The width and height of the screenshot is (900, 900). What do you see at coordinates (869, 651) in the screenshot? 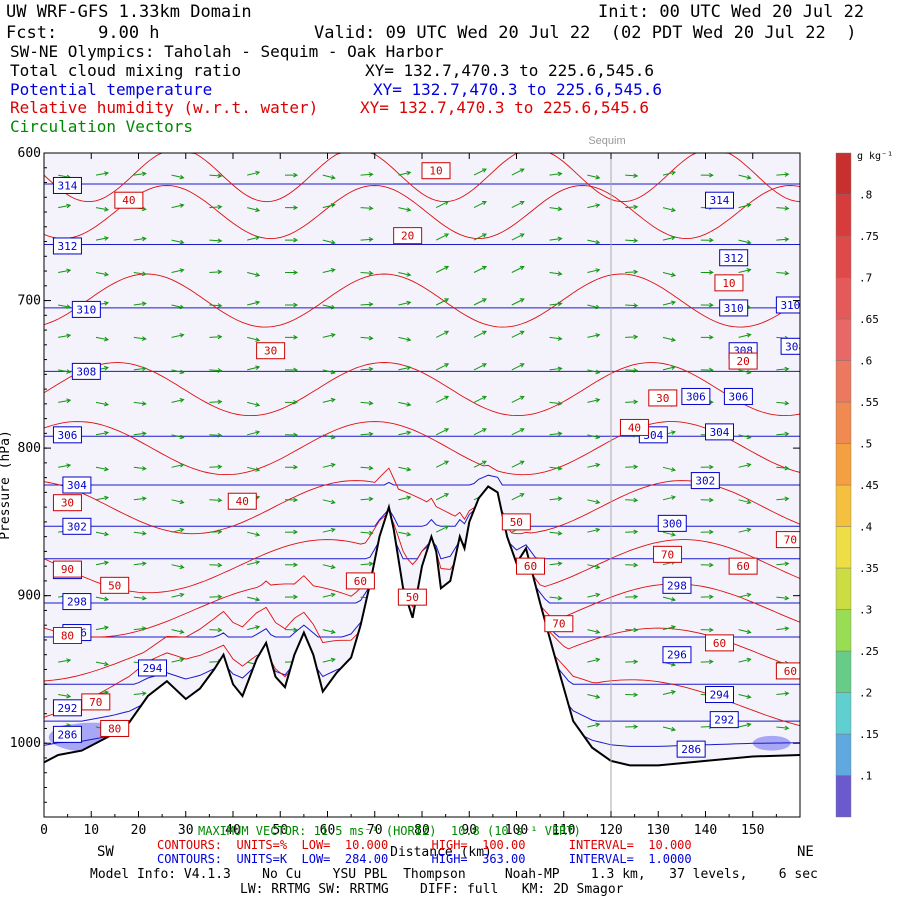
I see `colorbar-tick-label: .25` at bounding box center [869, 651].